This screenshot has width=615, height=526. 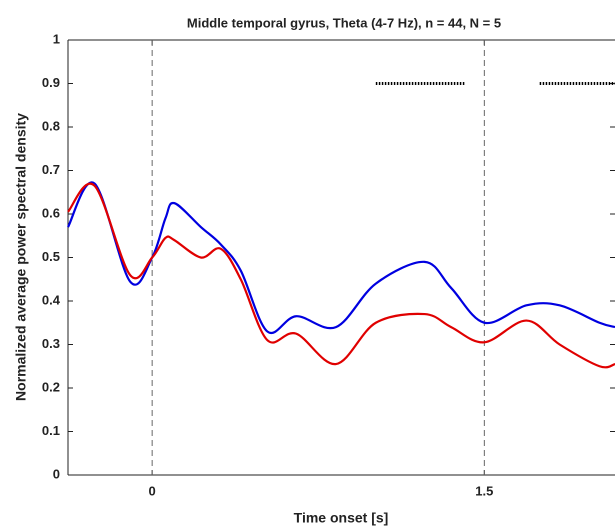 What do you see at coordinates (152, 490) in the screenshot?
I see `x-tick-label: 0` at bounding box center [152, 490].